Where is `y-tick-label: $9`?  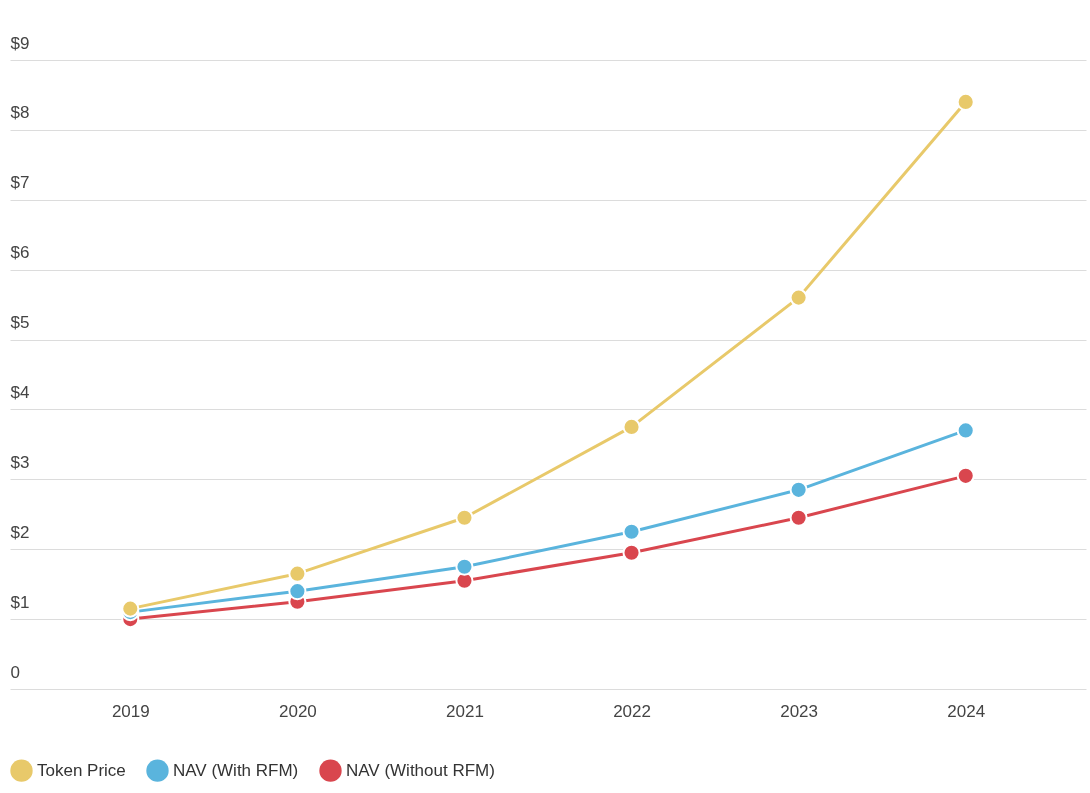 y-tick-label: $9 is located at coordinates (20, 43).